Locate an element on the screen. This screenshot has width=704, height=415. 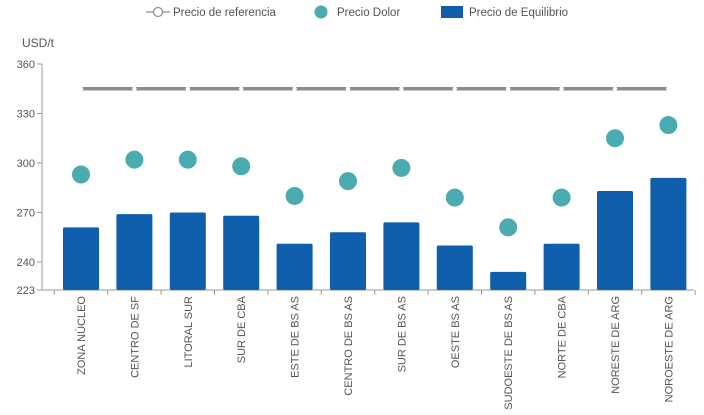
legend-dolor-label: Precio Dolor is located at coordinates (368, 13).